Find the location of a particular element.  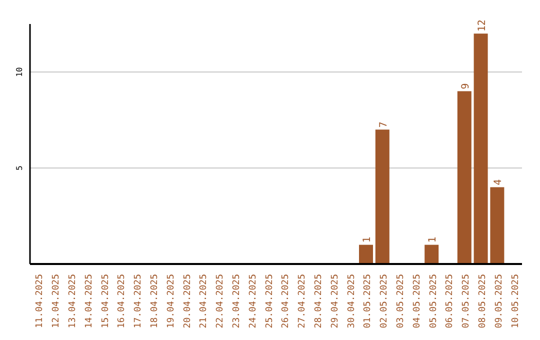

x-tick-label: 25.04.2025 is located at coordinates (269, 301).